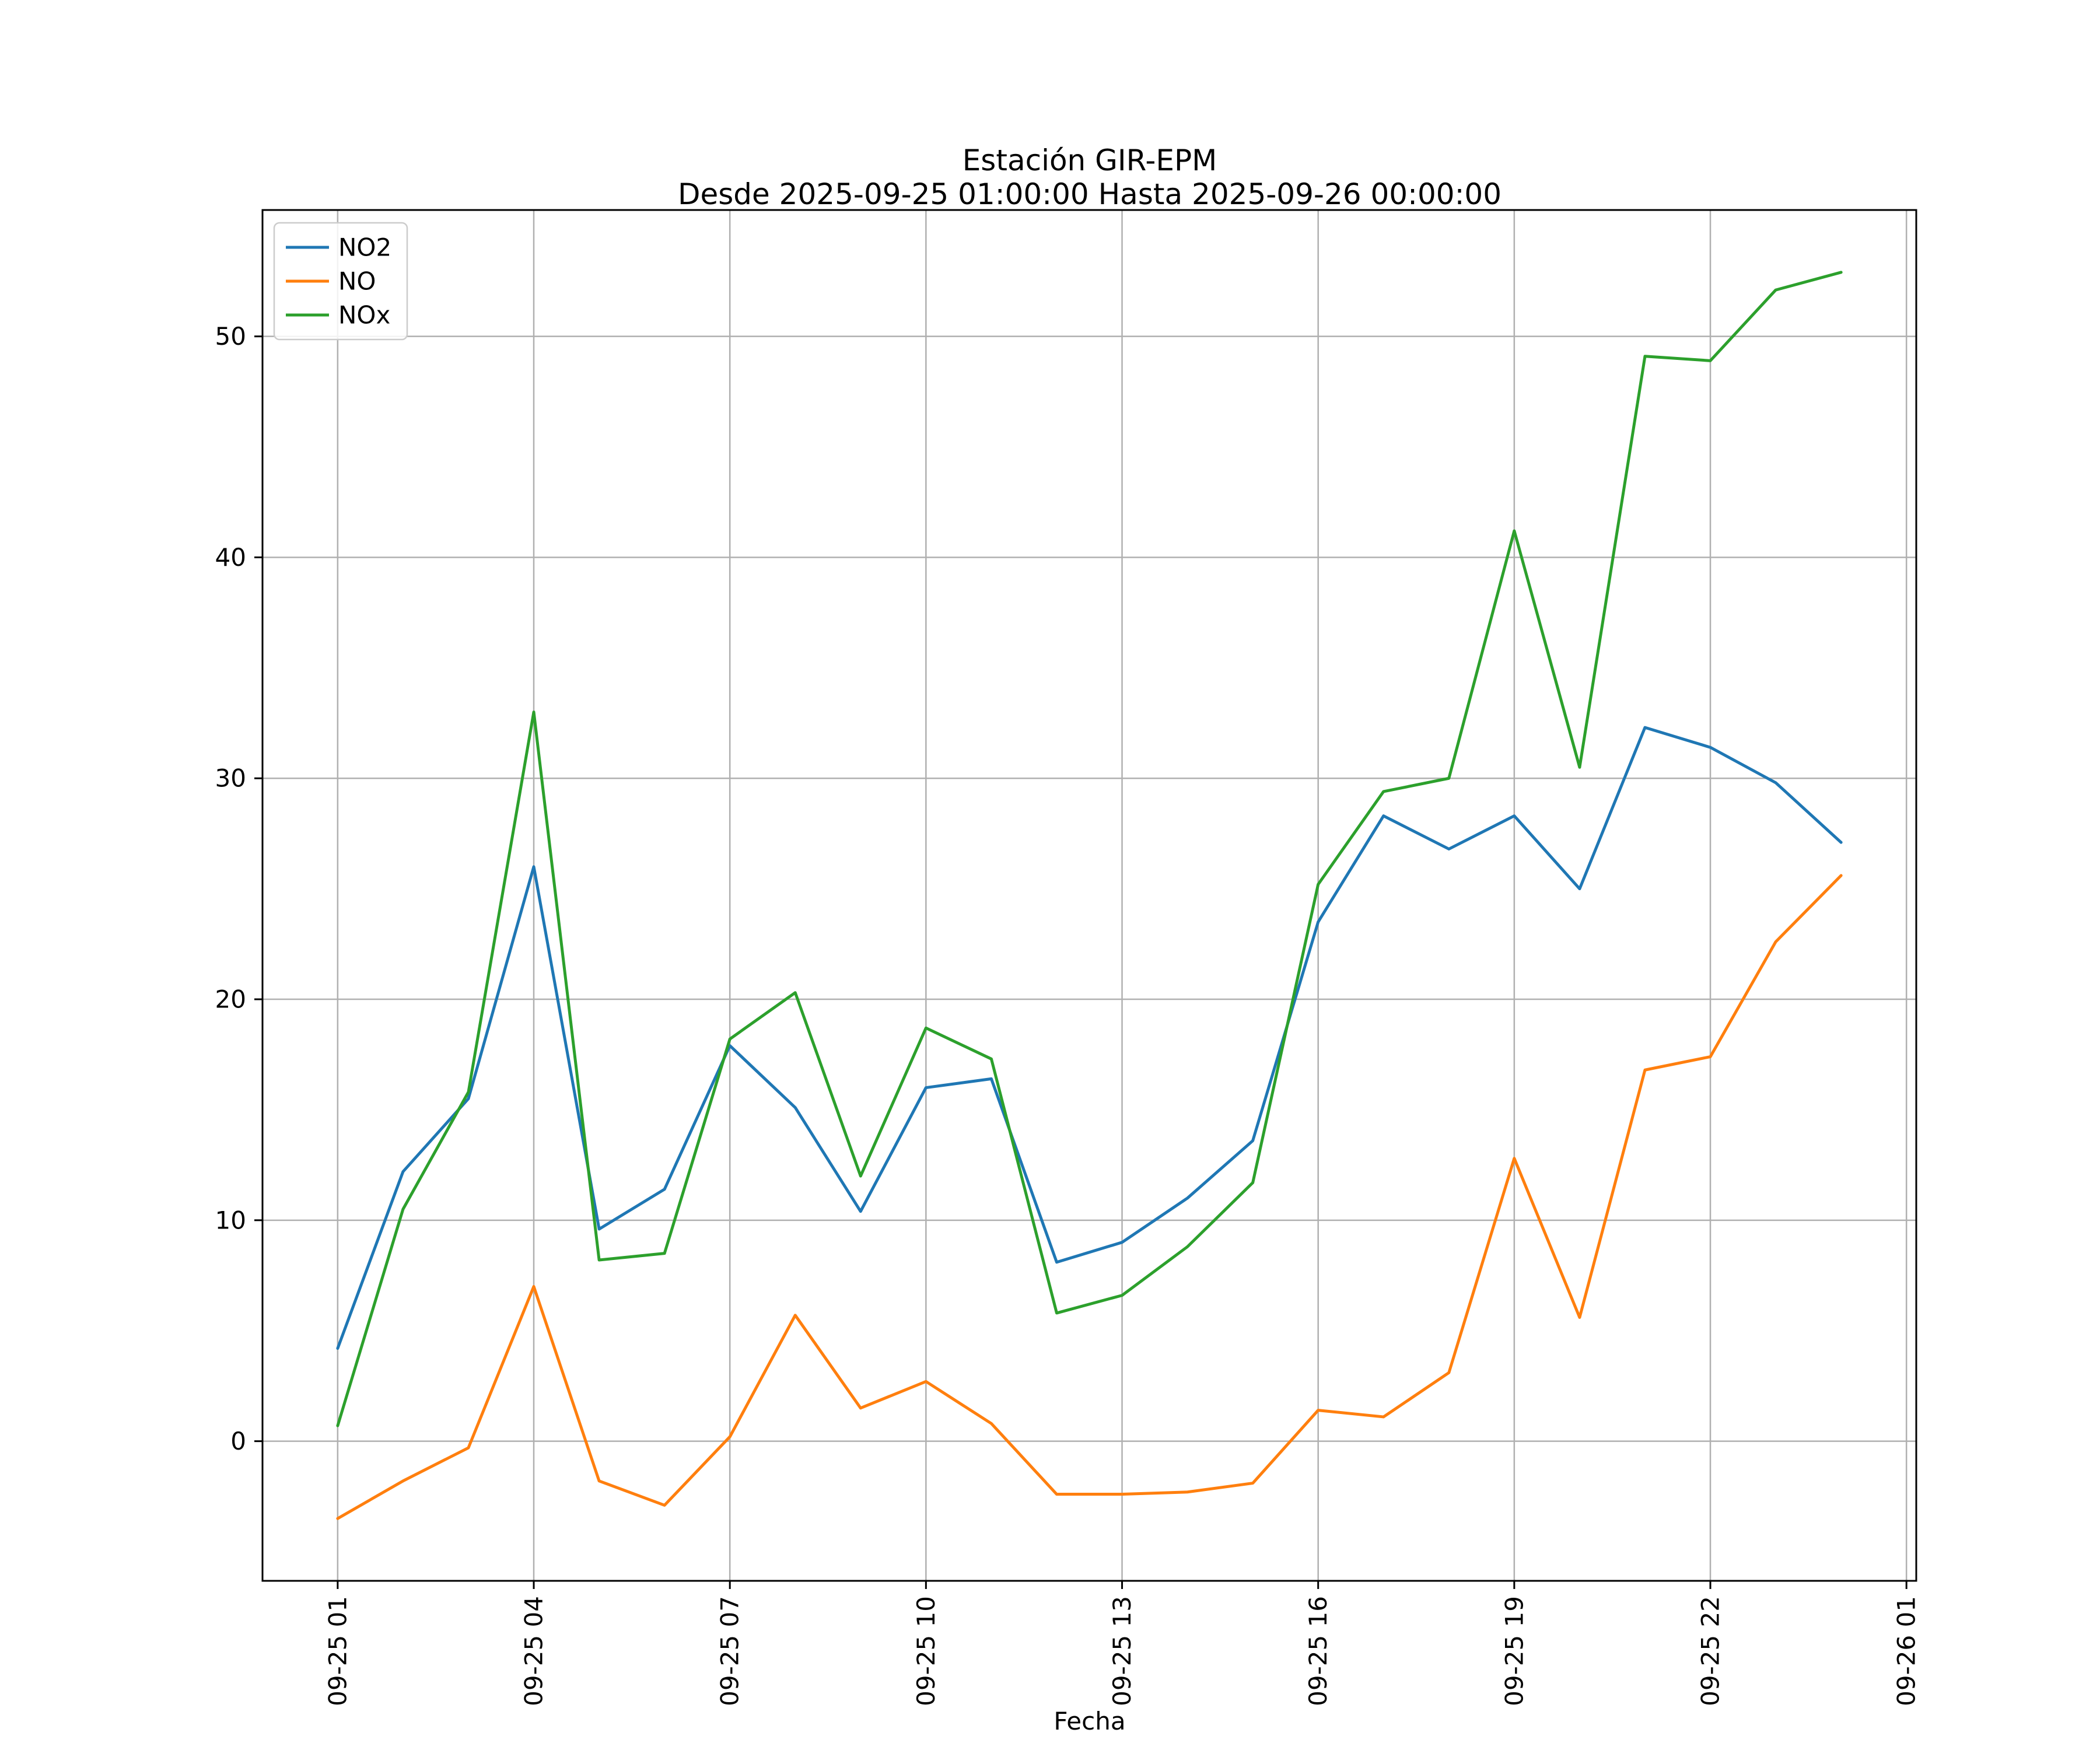 This screenshot has height=1750, width=2100. What do you see at coordinates (230, 557) in the screenshot?
I see `y-tick-label: 40` at bounding box center [230, 557].